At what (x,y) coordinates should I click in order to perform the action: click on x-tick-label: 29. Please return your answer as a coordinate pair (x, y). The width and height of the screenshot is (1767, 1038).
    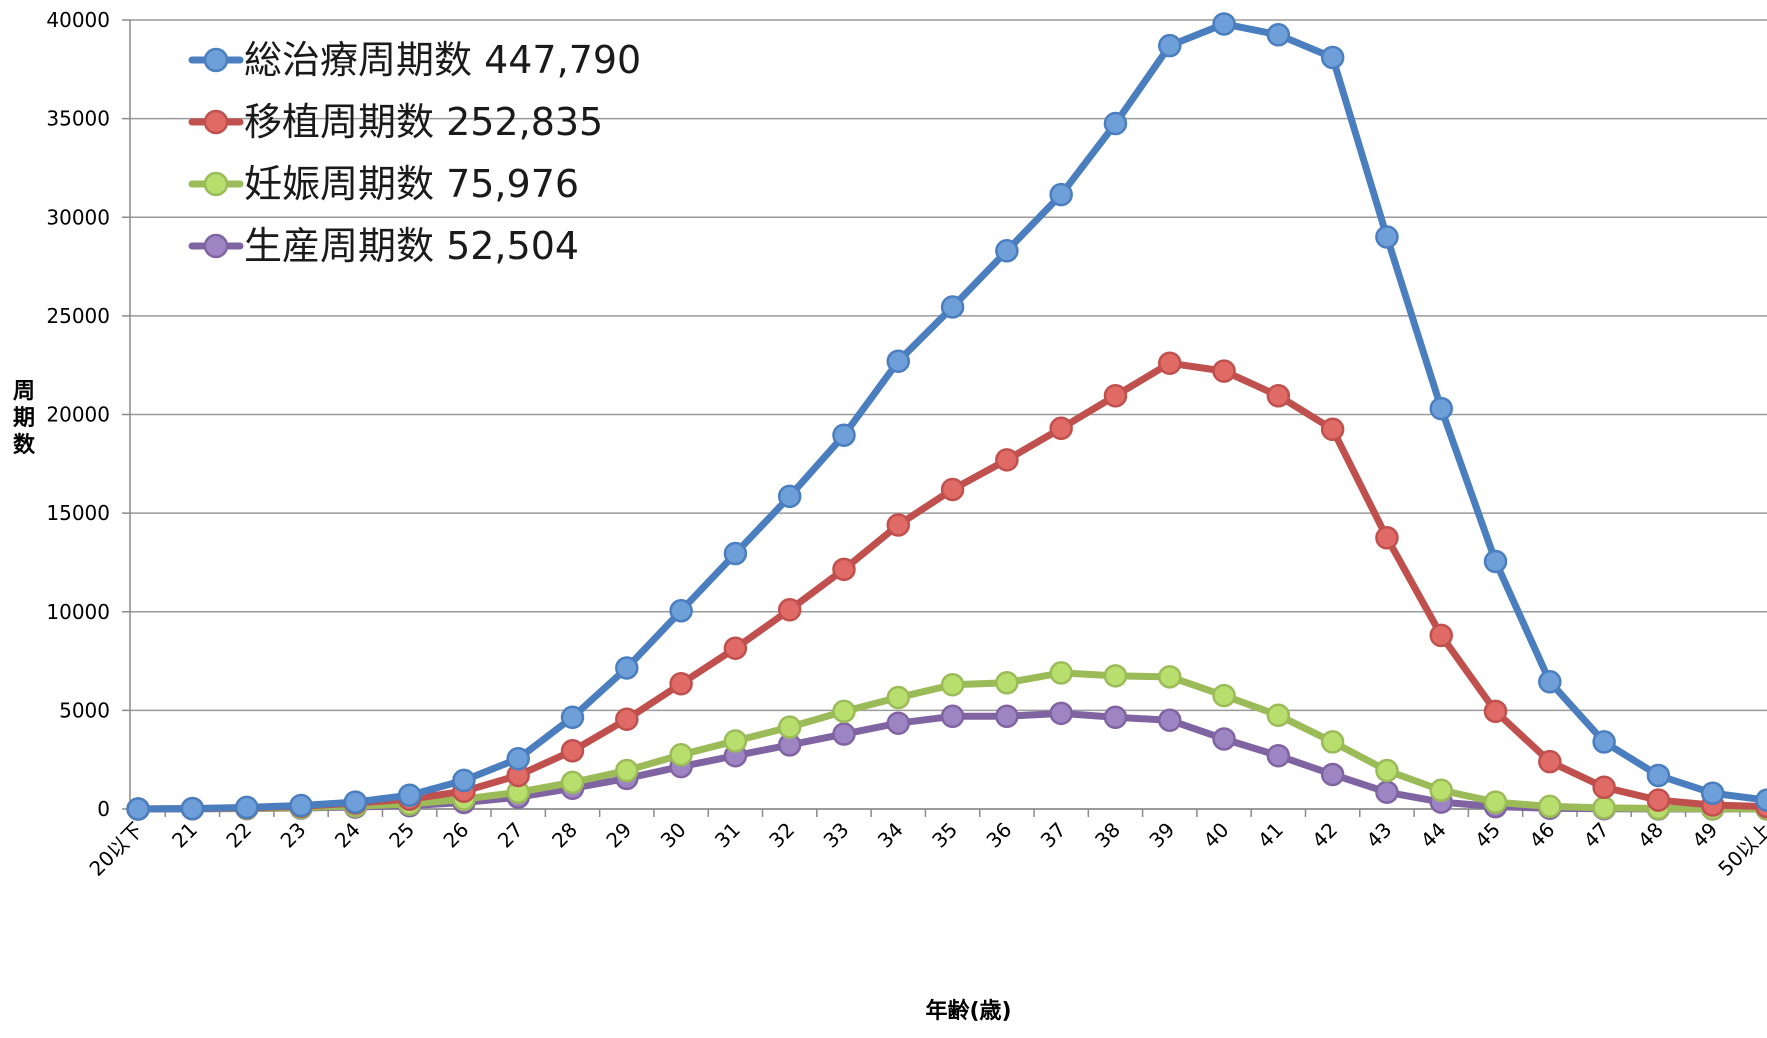
    Looking at the image, I should click on (618, 835).